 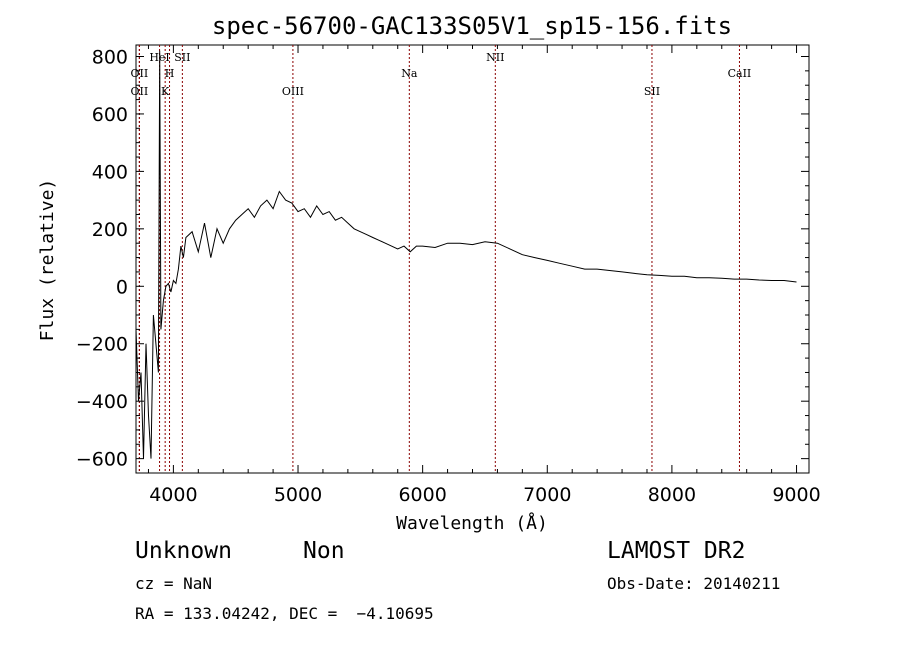 I want to click on x-tick-label-5: 9000, so click(x=796, y=495).